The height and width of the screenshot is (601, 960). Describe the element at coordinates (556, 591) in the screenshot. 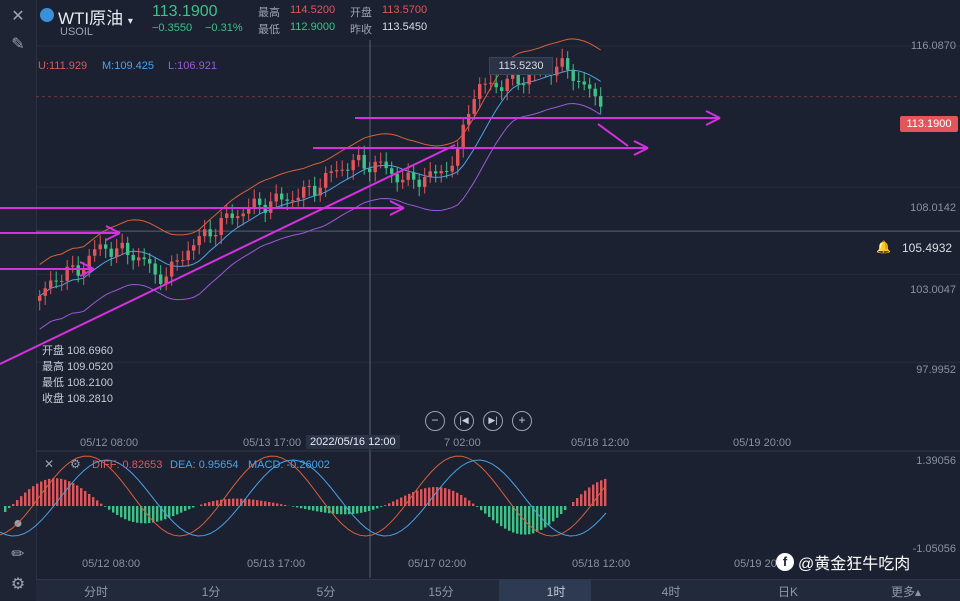

I see `tab-1hour: 1时` at that location.